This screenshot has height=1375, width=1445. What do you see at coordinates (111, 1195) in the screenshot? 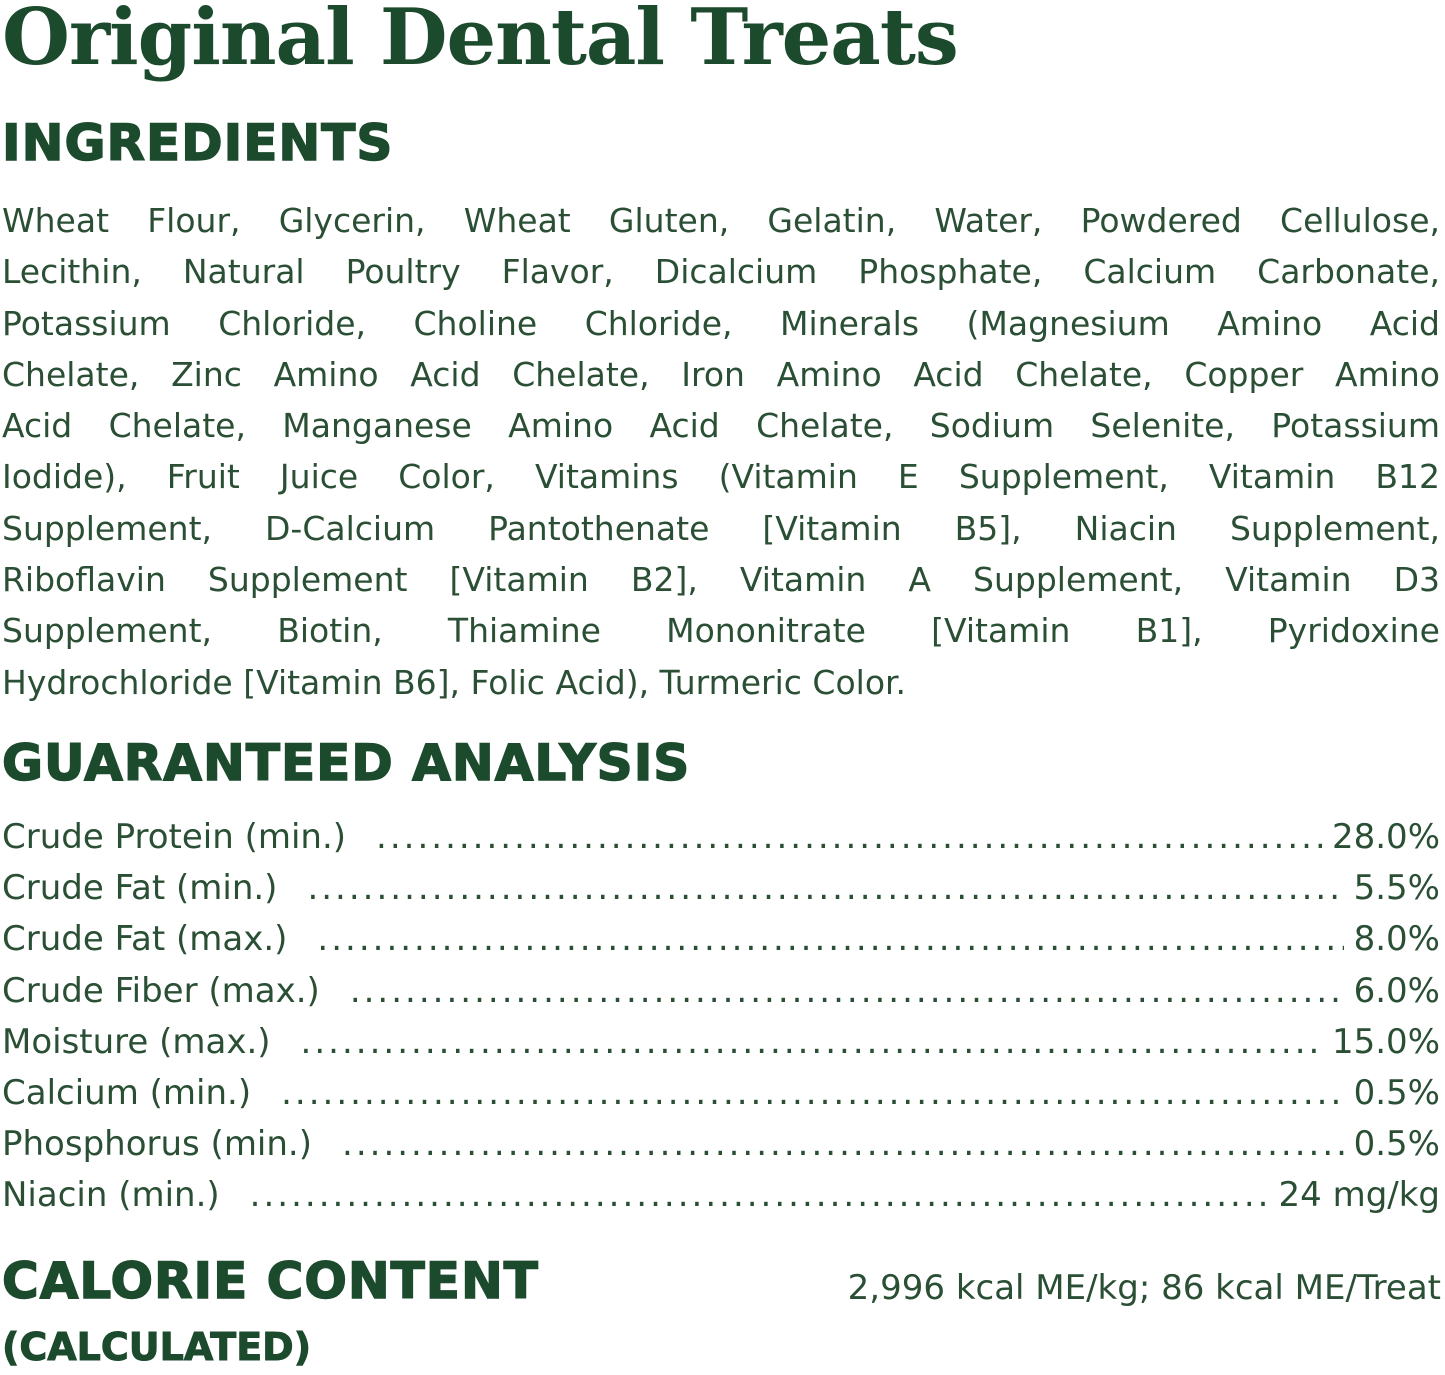
I see `analysis-label: Niacin (min.)` at bounding box center [111, 1195].